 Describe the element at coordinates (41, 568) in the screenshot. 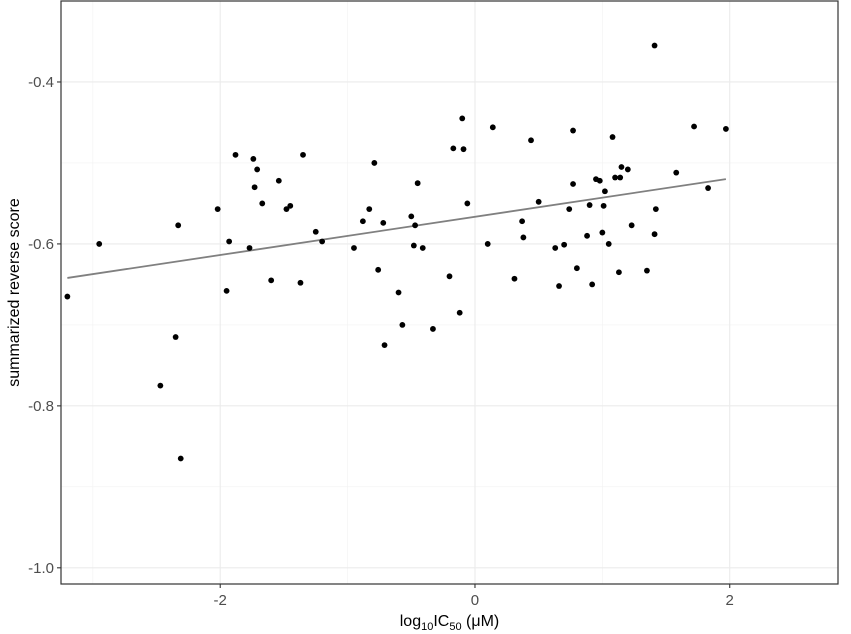

I see `y-tick-label: -1.0` at that location.